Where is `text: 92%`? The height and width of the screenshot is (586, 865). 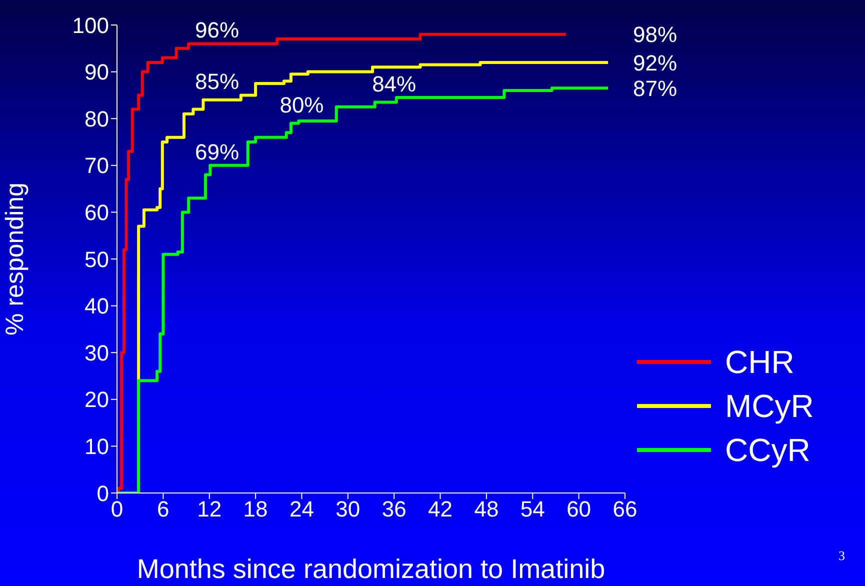
text: 92% is located at coordinates (655, 63).